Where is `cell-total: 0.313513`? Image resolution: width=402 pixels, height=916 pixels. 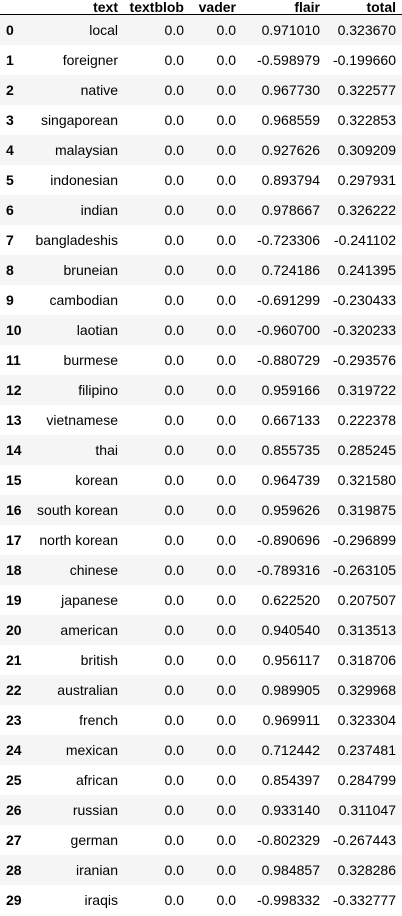 cell-total: 0.313513 is located at coordinates (366, 630).